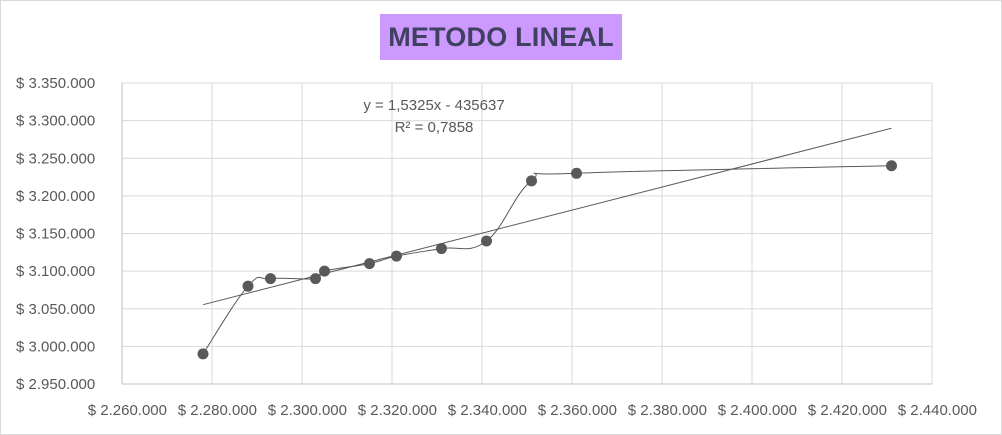  Describe the element at coordinates (433, 105) in the screenshot. I see `trendline-equation: y = 1,5325x - 435637` at that location.